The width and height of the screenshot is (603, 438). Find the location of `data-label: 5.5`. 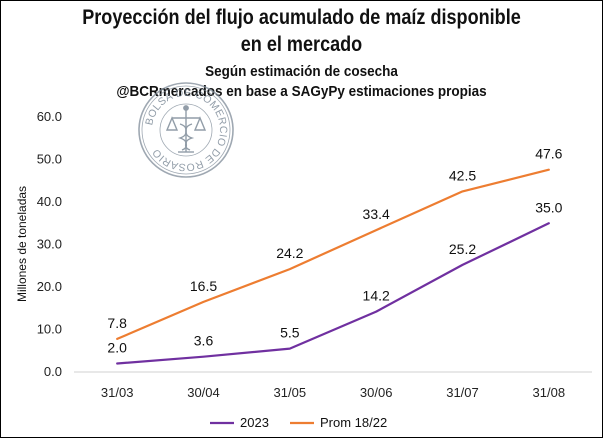

data-label: 5.5 is located at coordinates (290, 333).